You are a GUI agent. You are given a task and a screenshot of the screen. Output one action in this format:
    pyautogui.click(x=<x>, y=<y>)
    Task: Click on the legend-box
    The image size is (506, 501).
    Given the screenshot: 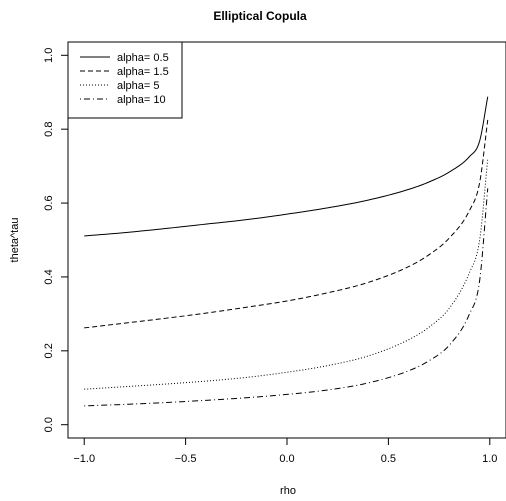 What is the action you would take?
    pyautogui.click(x=125, y=80)
    